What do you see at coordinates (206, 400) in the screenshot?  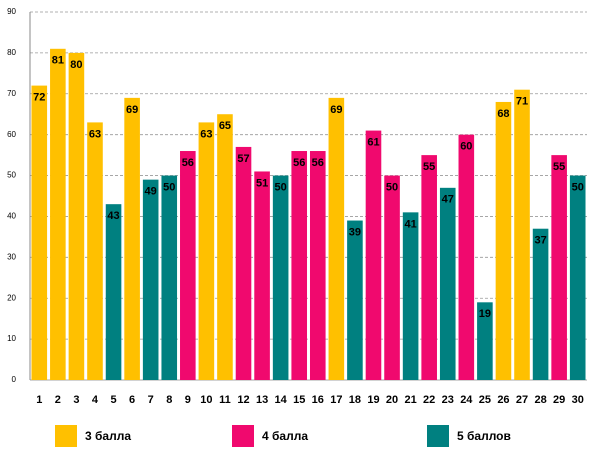 I see `x-tick-label: 10` at bounding box center [206, 400].